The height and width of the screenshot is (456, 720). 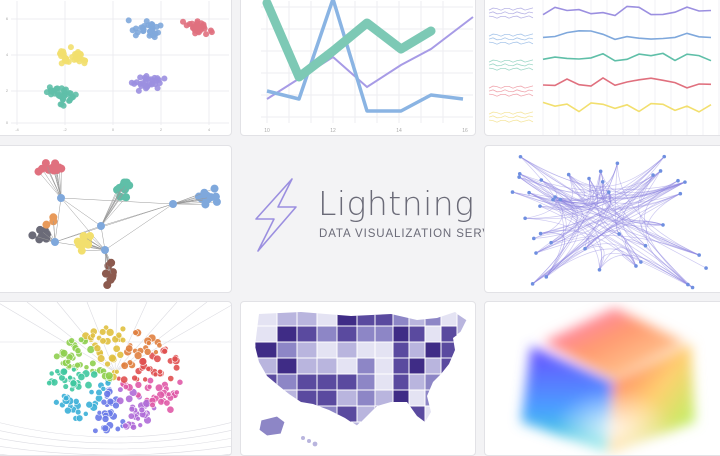 I want to click on x-tick-label: 0, so click(x=113, y=129).